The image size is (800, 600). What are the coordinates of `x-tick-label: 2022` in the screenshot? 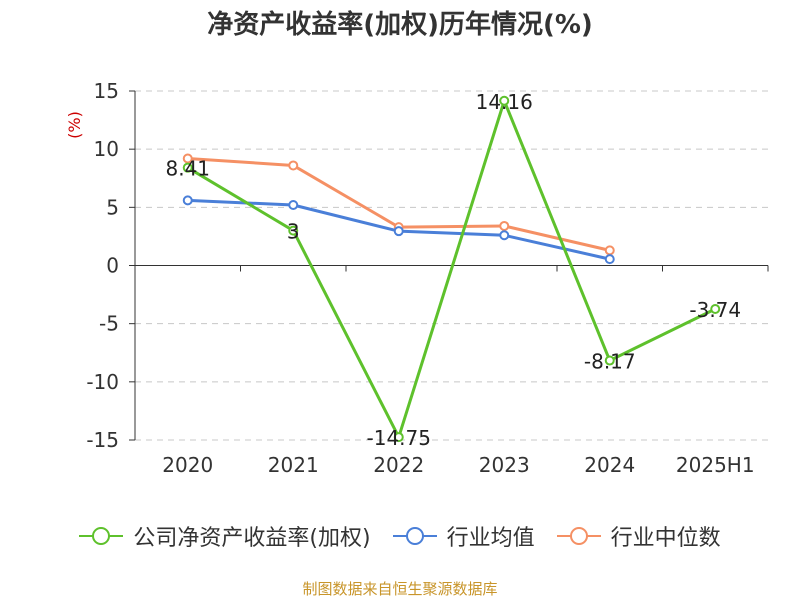 It's located at (398, 465).